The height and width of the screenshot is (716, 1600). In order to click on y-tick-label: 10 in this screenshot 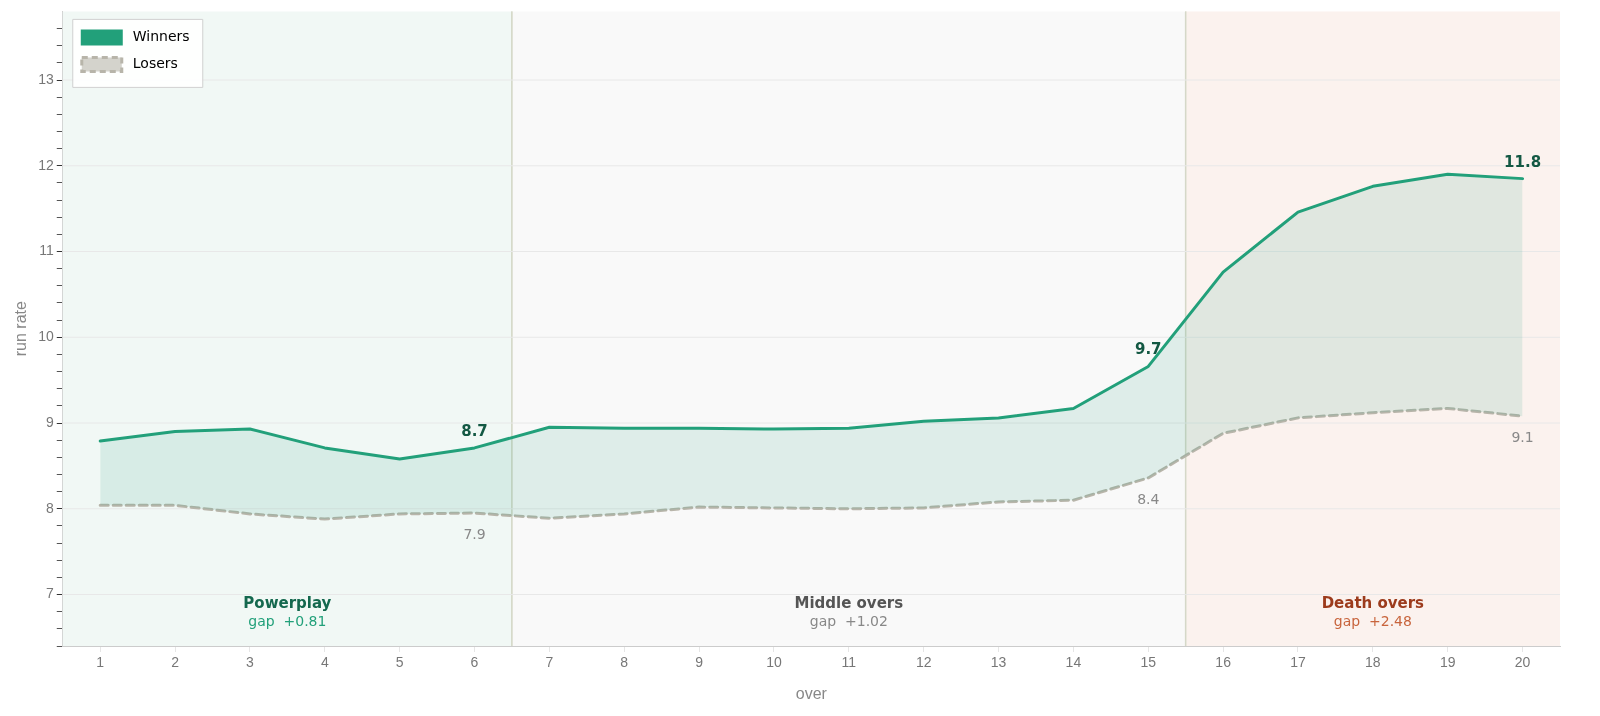, I will do `click(46, 336)`.